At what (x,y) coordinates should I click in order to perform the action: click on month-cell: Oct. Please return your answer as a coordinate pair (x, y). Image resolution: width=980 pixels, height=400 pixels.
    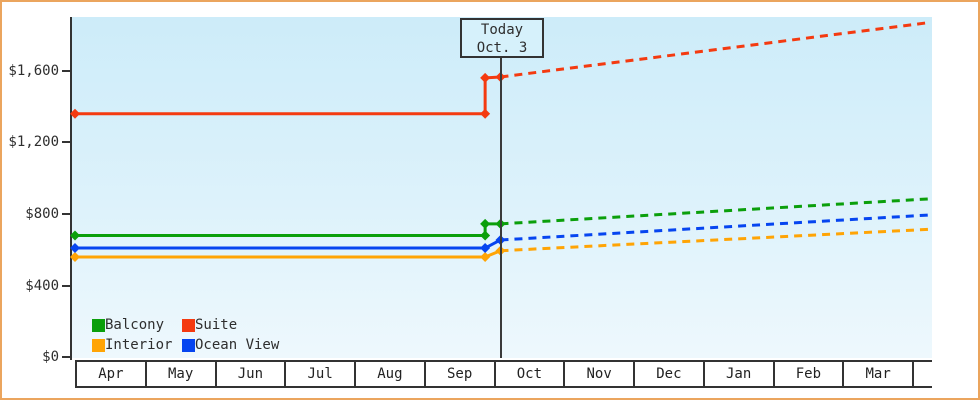
    Looking at the image, I should click on (531, 374).